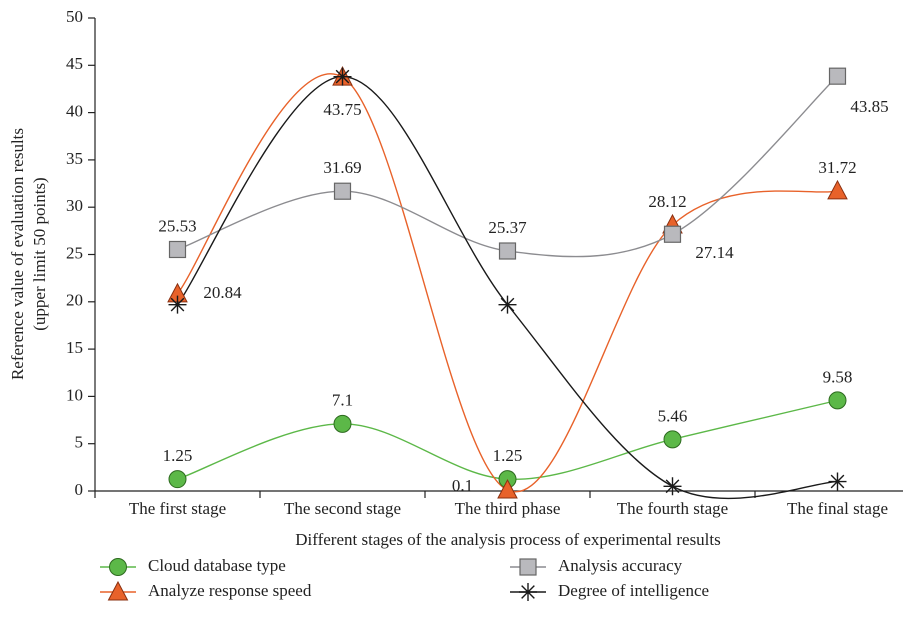 The image size is (904, 635). What do you see at coordinates (74, 394) in the screenshot?
I see `y-tick-label: 10` at bounding box center [74, 394].